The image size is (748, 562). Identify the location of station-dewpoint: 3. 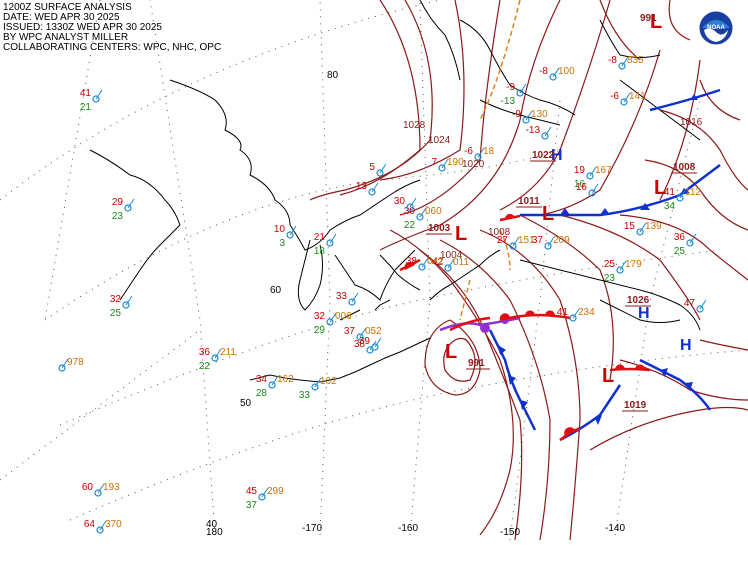
(282, 243).